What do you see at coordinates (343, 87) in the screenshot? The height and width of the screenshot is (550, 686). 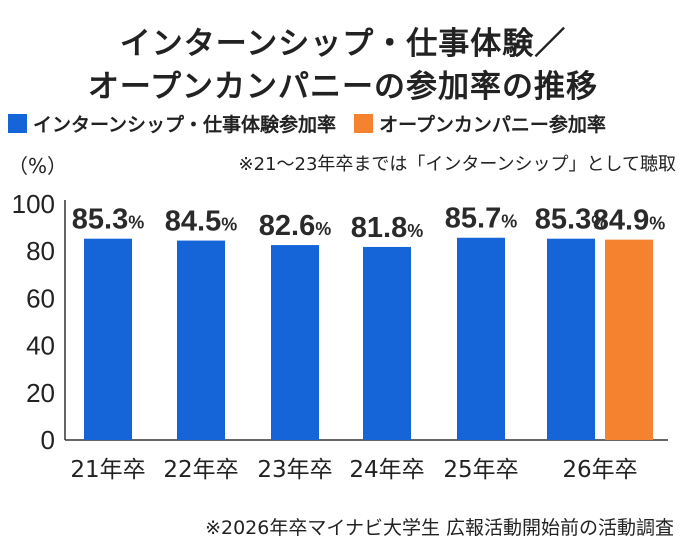 I see `chart-title-line-2: オープンカンパニーの参加率の推移` at bounding box center [343, 87].